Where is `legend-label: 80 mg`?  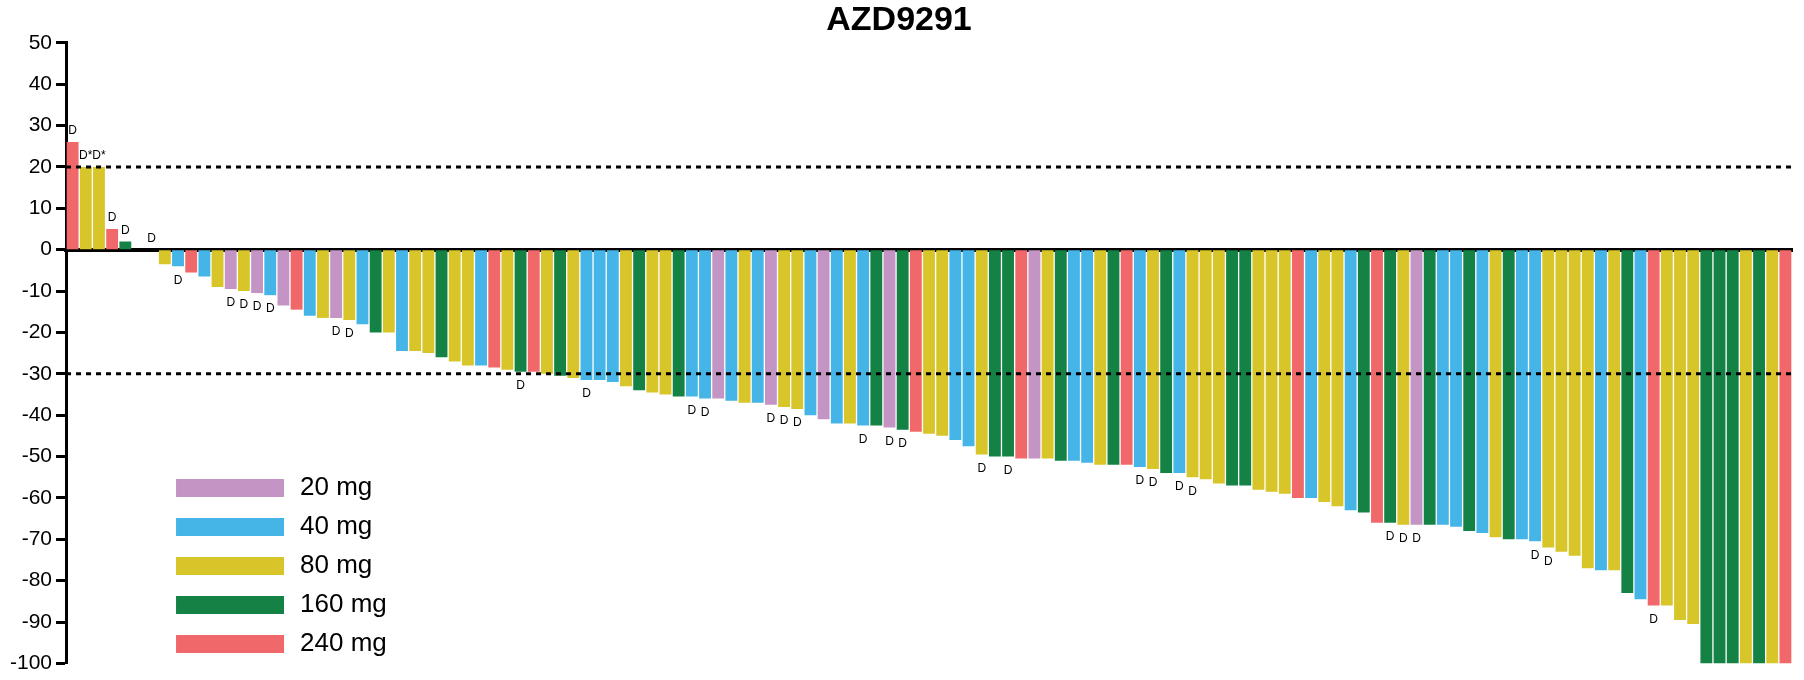 legend-label: 80 mg is located at coordinates (336, 564).